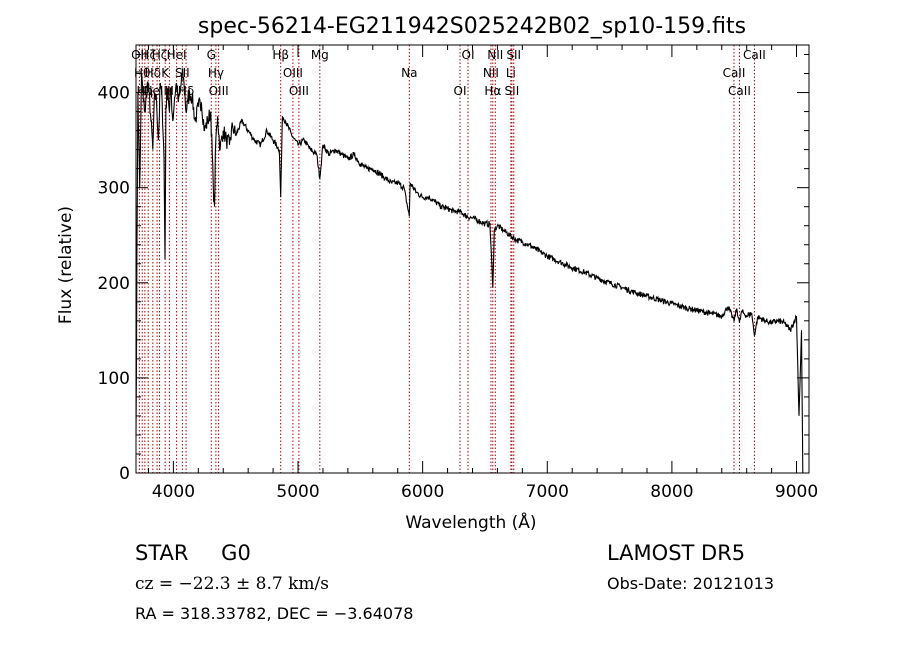  Describe the element at coordinates (169, 91) in the screenshot. I see `line-marker-label: H` at that location.